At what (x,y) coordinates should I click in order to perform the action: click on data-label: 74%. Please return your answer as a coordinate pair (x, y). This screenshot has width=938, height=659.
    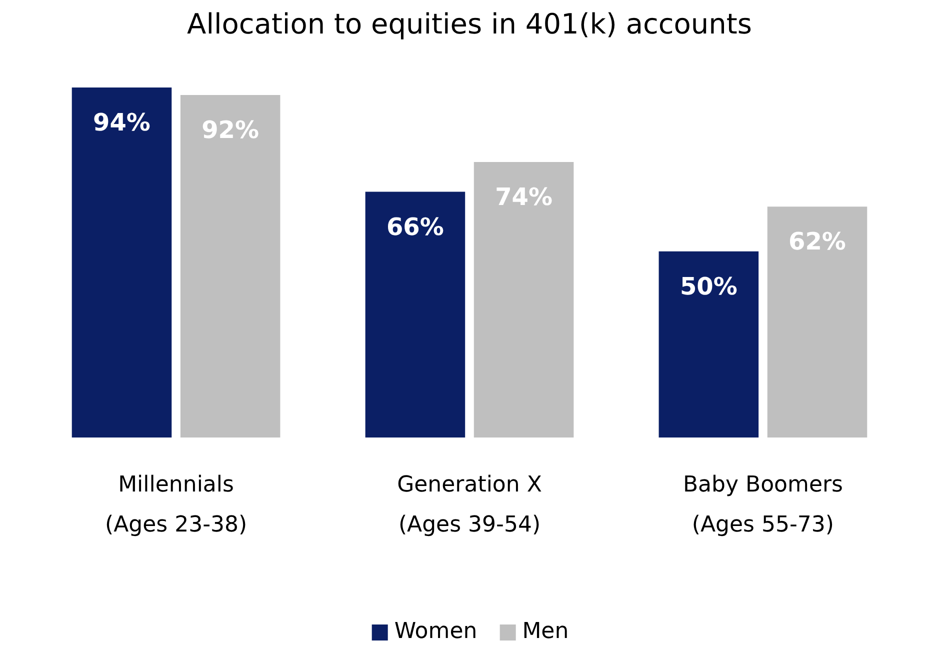
    Looking at the image, I should click on (524, 196).